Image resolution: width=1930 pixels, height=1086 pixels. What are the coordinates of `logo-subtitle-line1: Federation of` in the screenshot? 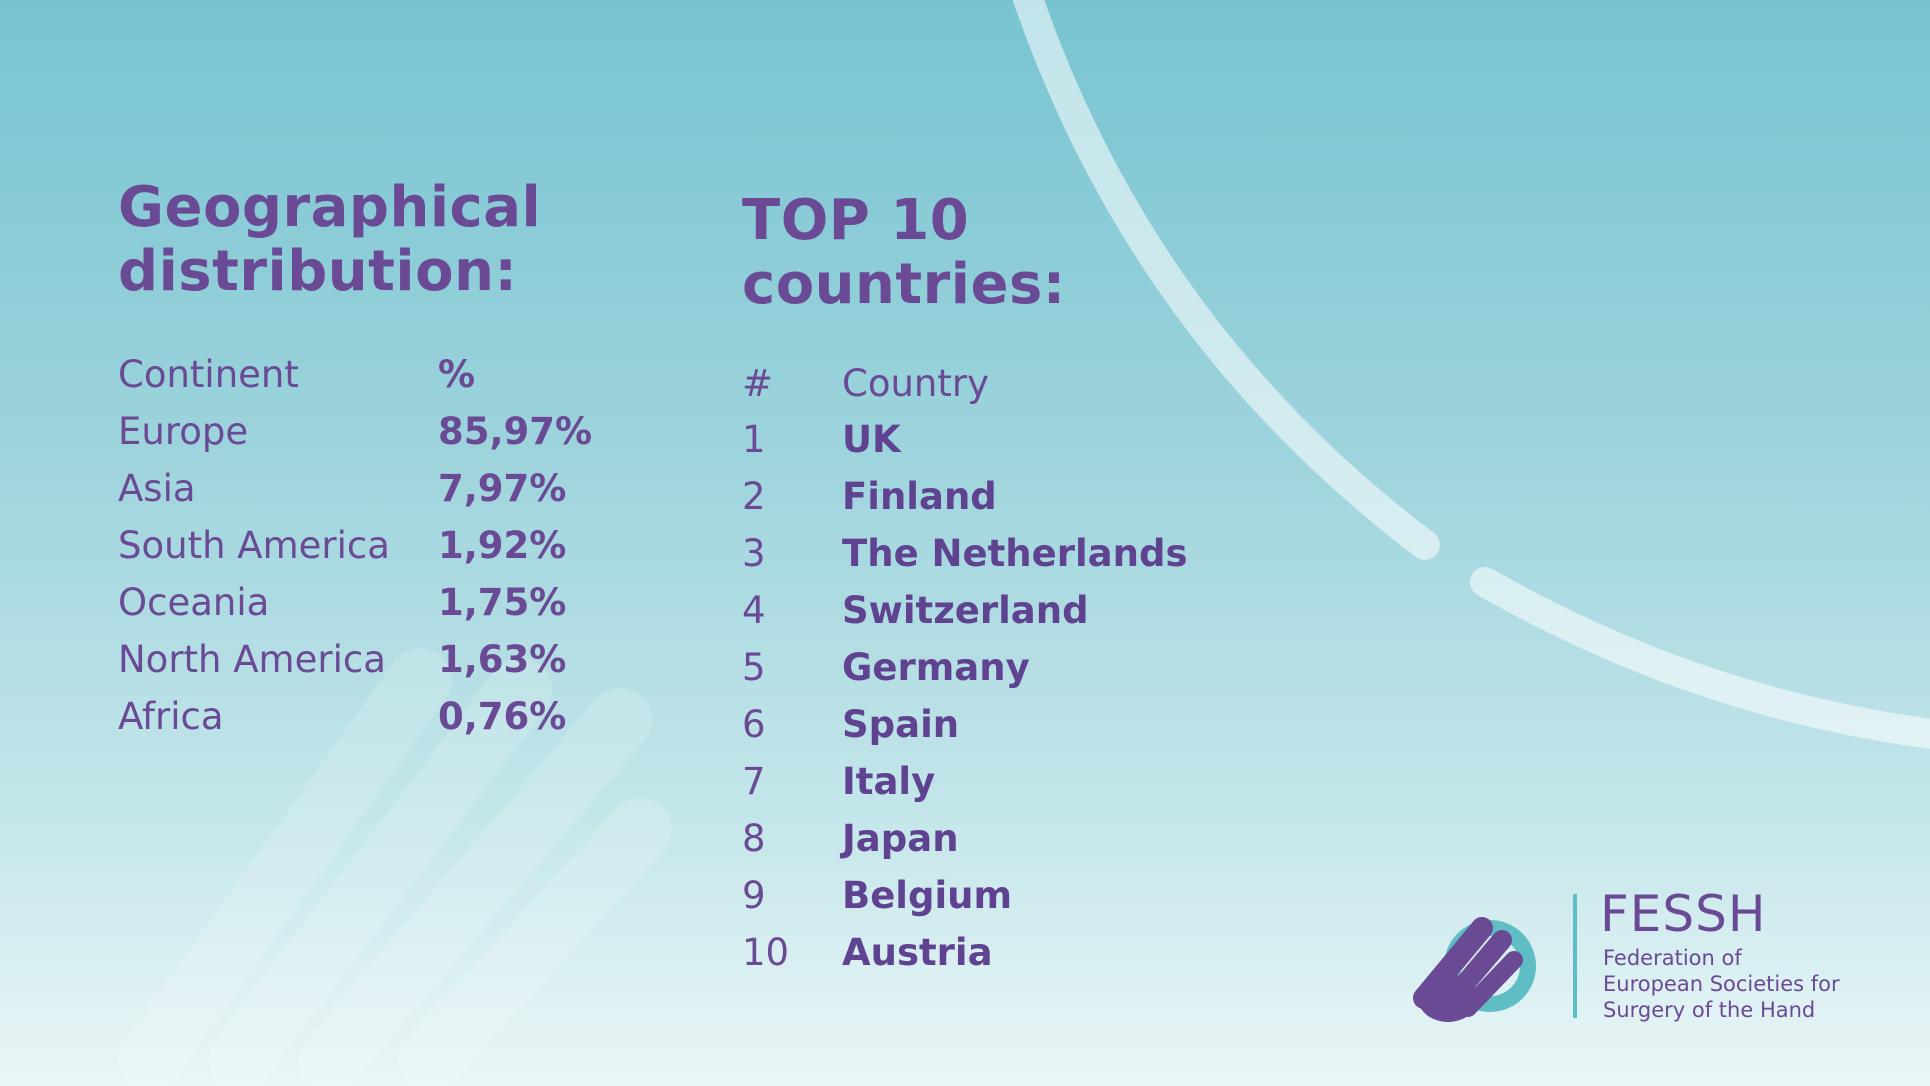 It's located at (1672, 958).